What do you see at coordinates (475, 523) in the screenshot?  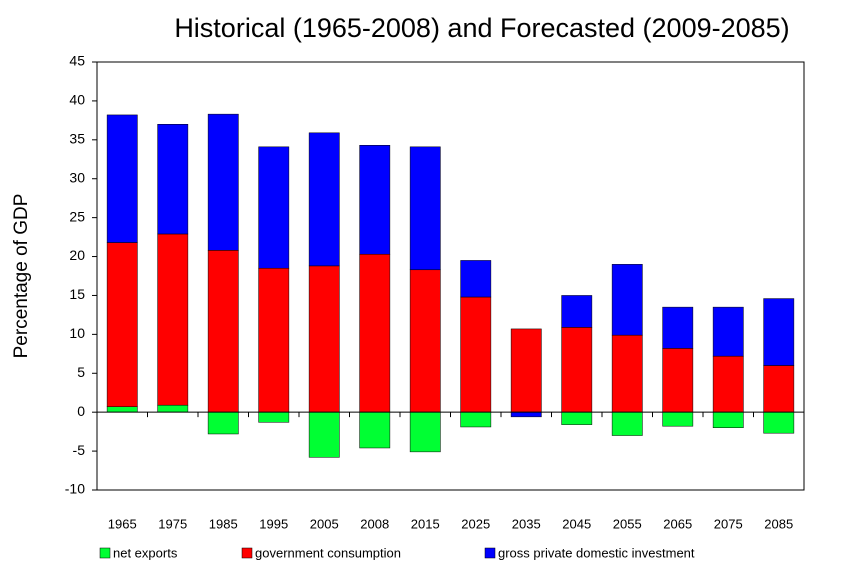 I see `x-tick-label: 2025` at bounding box center [475, 523].